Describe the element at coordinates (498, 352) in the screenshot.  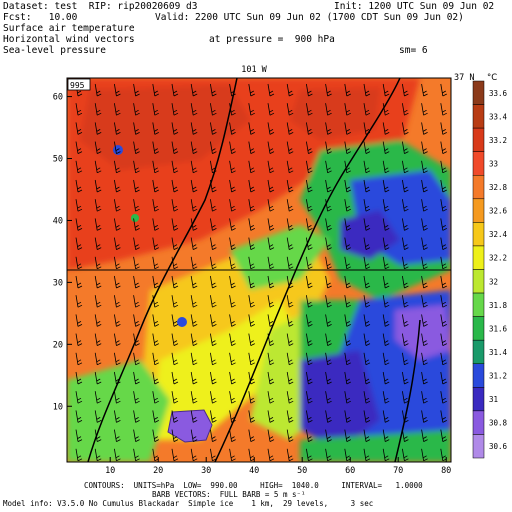
I see `colorbar-label: 31.4` at that location.